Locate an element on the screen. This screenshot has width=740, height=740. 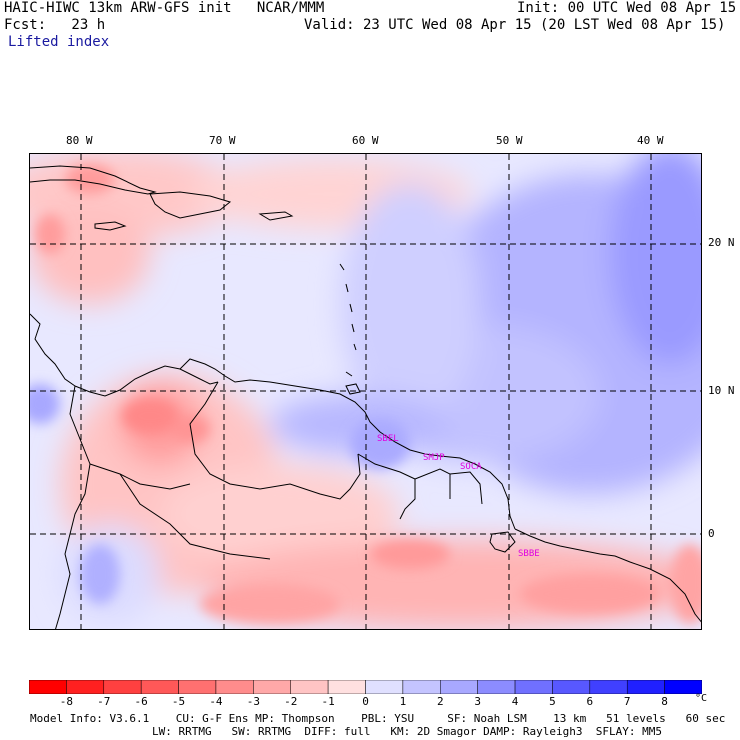
colorbar is located at coordinates (365, 687).